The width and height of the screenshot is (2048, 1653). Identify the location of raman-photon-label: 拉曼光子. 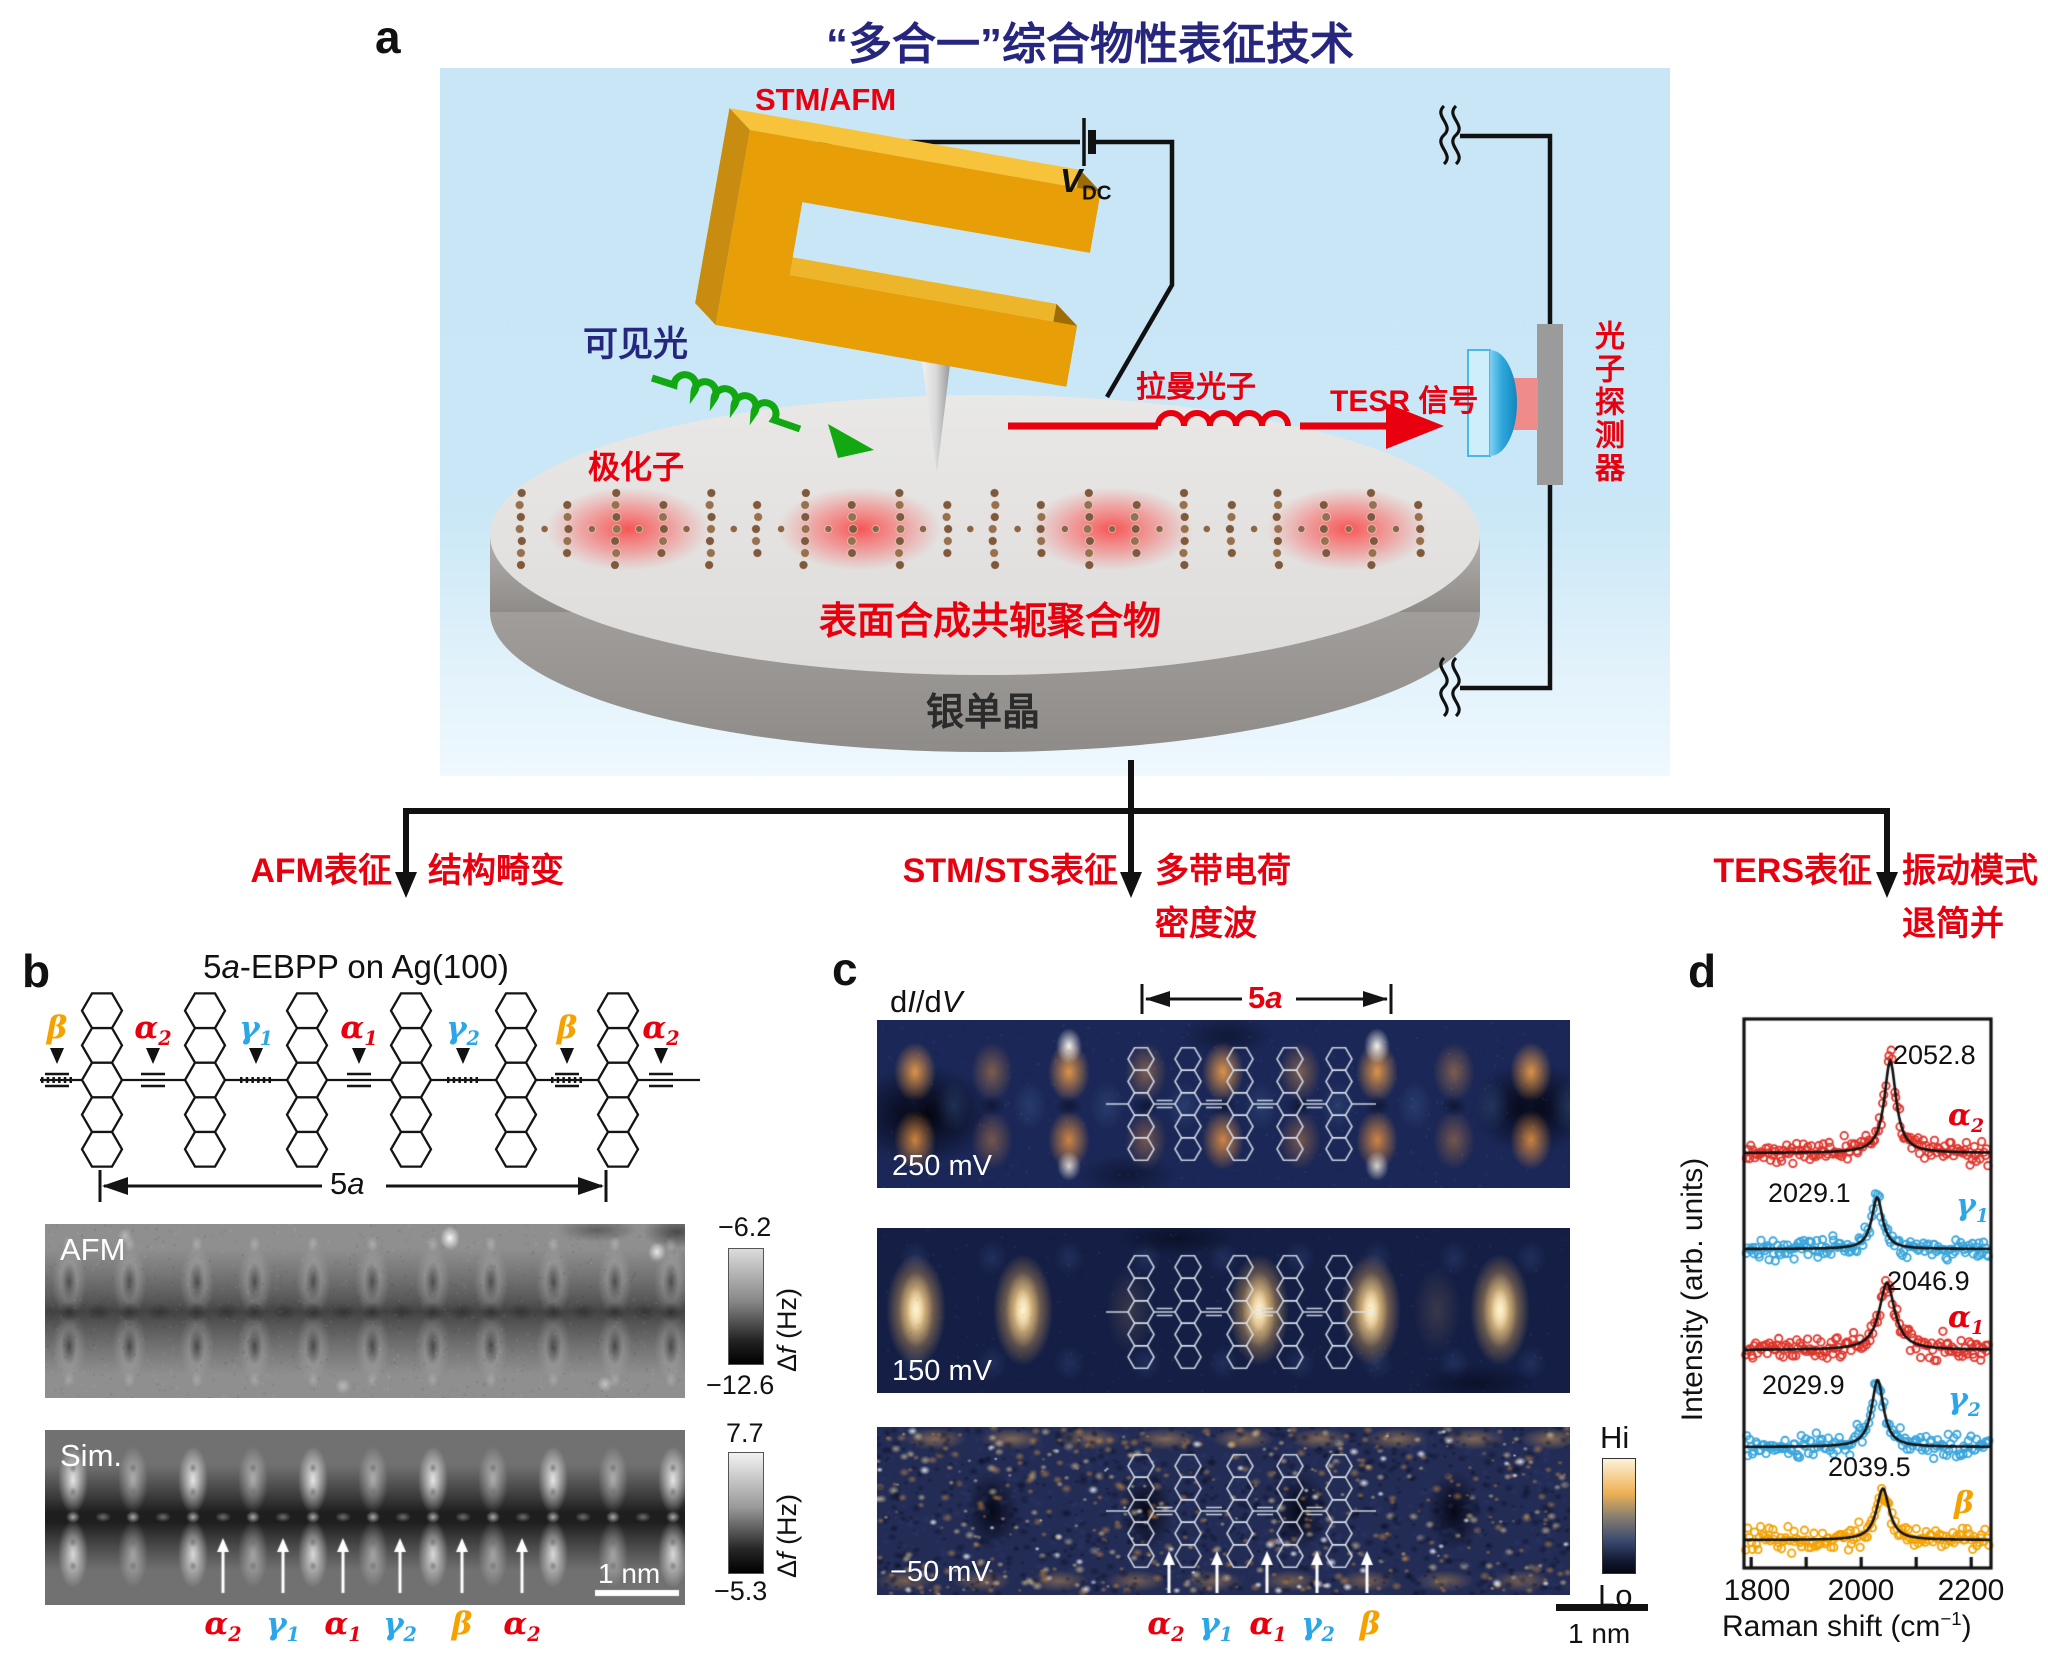
(1196, 387).